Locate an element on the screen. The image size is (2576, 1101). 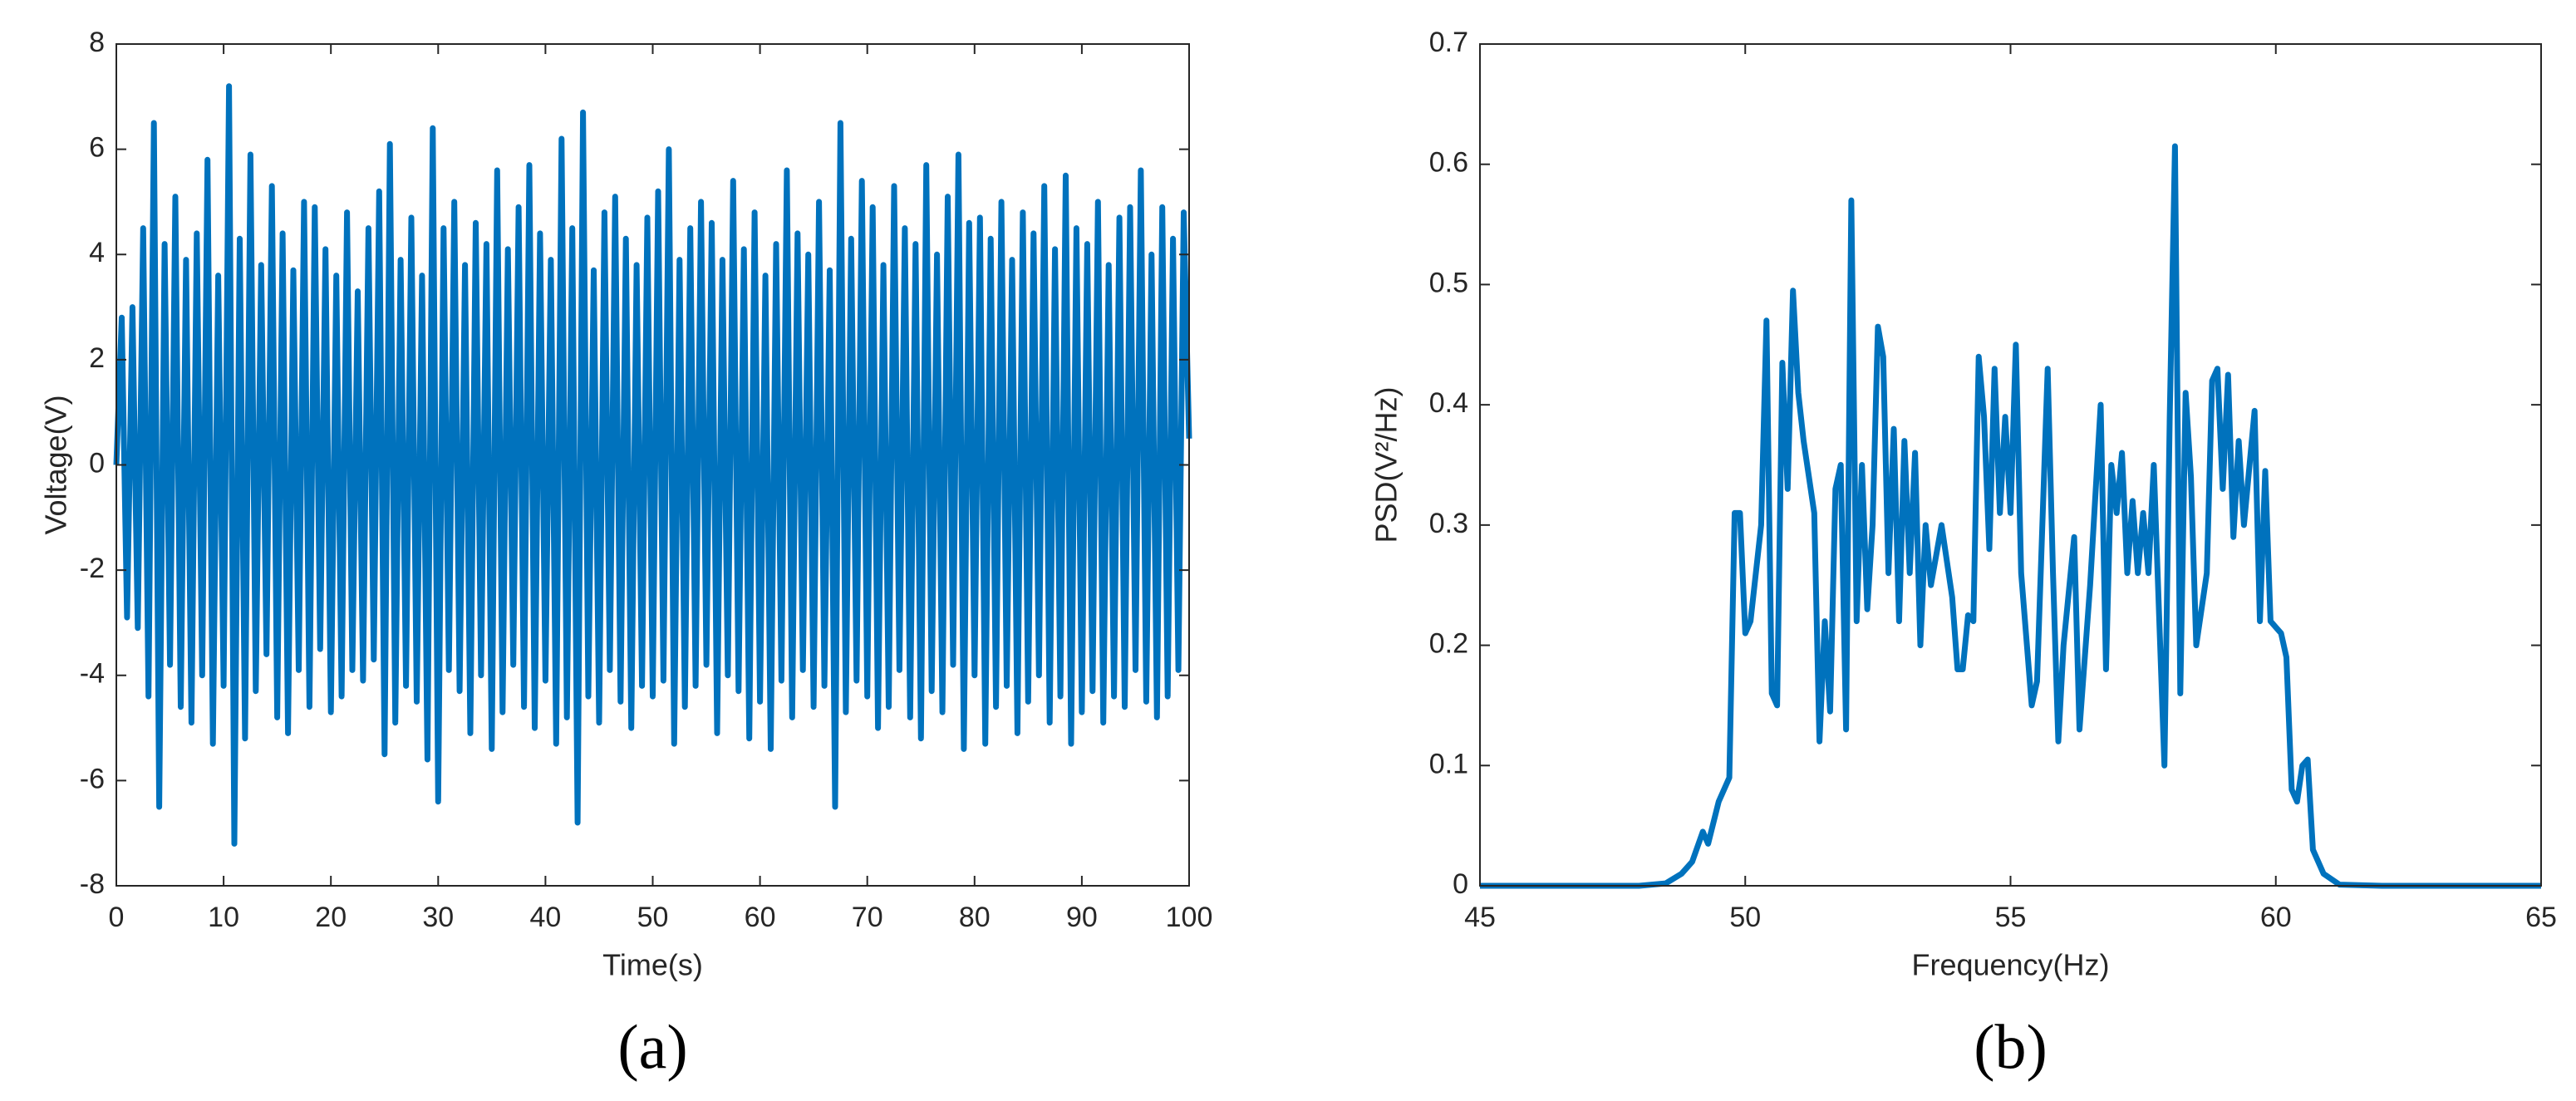
x-tick-label: 30 is located at coordinates (438, 917).